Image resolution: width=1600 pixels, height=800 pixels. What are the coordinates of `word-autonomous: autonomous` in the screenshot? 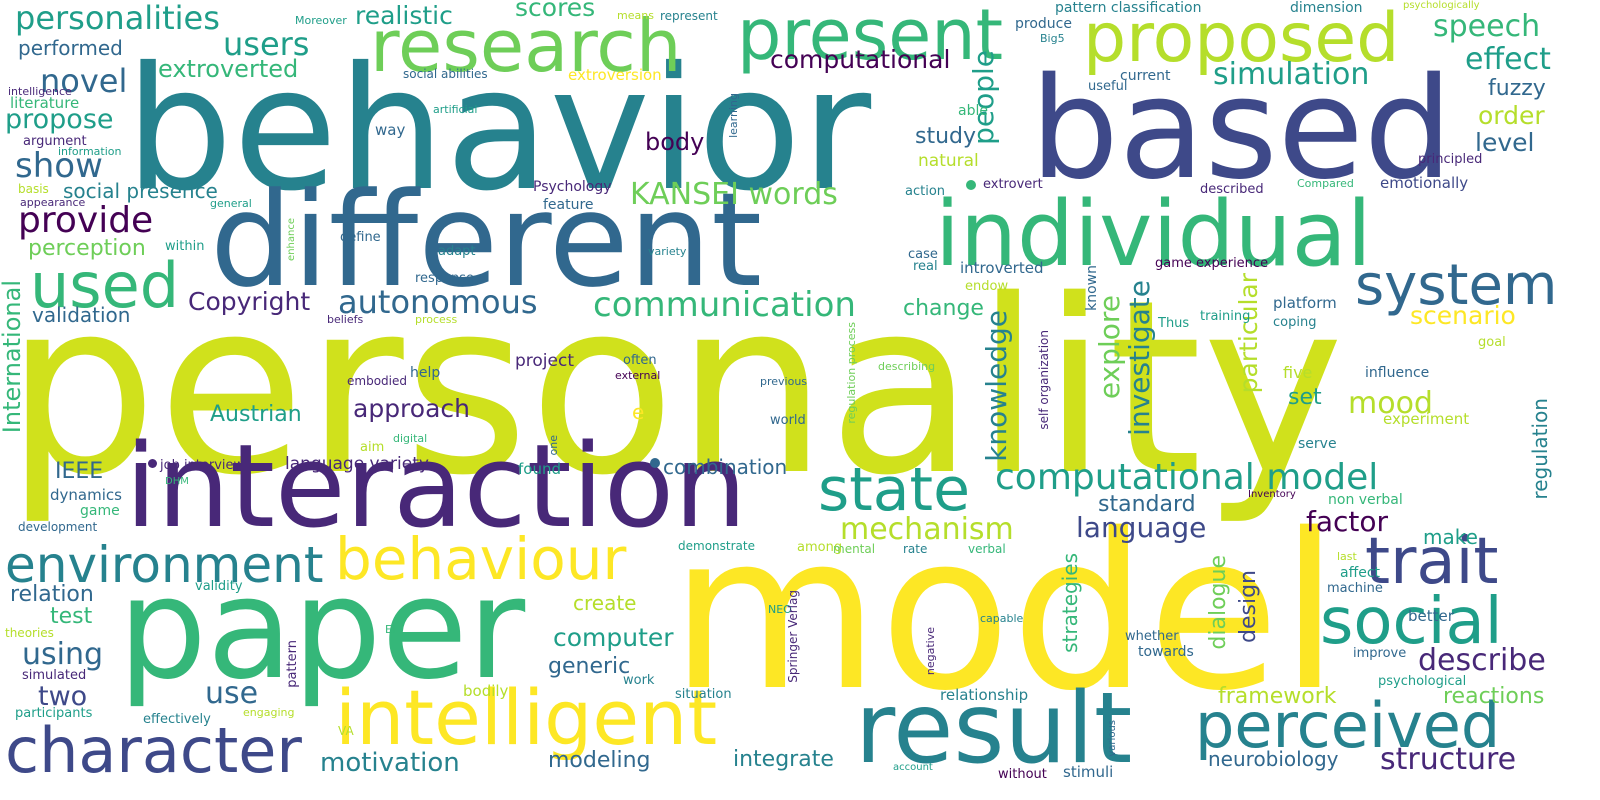 It's located at (438, 302).